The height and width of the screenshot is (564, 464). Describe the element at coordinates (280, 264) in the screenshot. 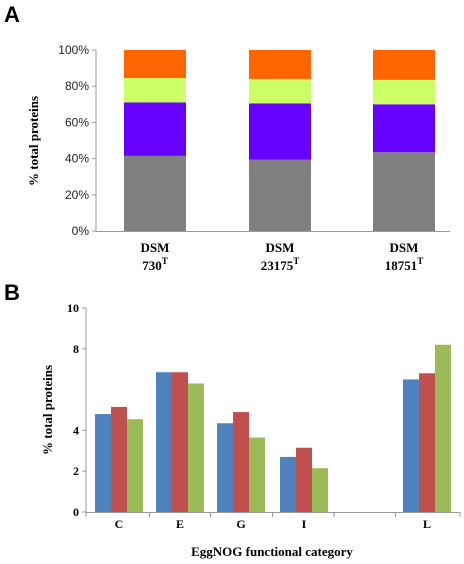

I see `chart-a-category-sublabel: 23175T` at that location.